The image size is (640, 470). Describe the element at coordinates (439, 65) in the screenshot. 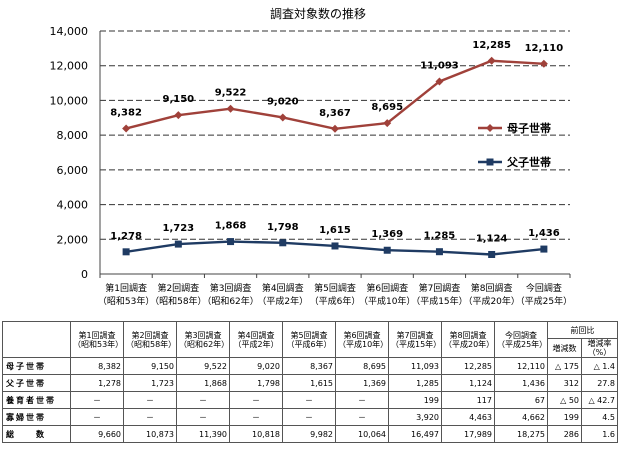

I see `data-label: 11,093` at that location.